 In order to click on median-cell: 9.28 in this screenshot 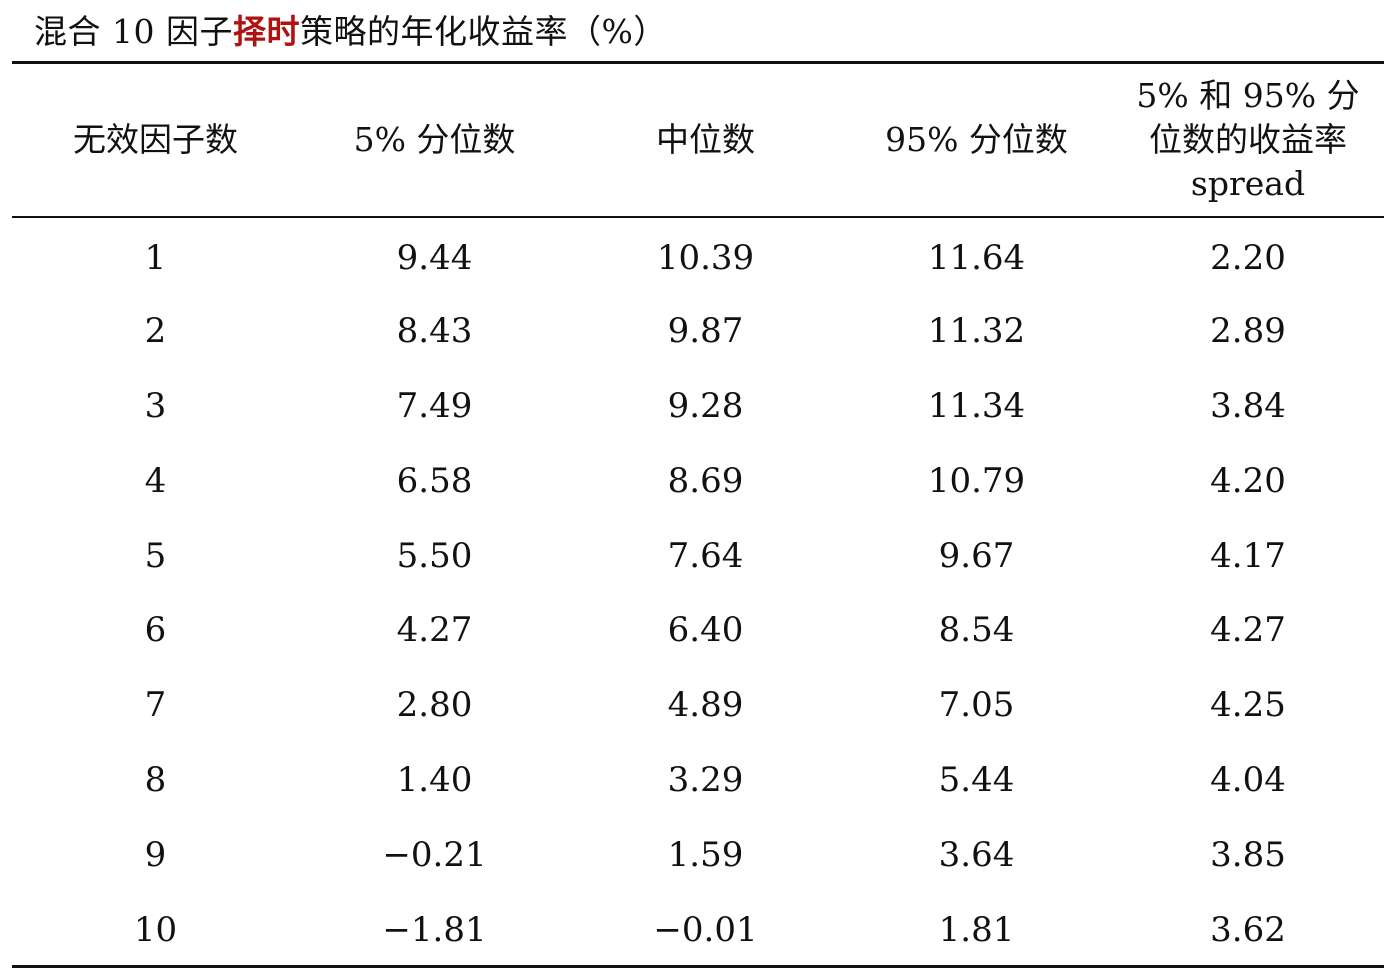, I will do `click(705, 405)`.